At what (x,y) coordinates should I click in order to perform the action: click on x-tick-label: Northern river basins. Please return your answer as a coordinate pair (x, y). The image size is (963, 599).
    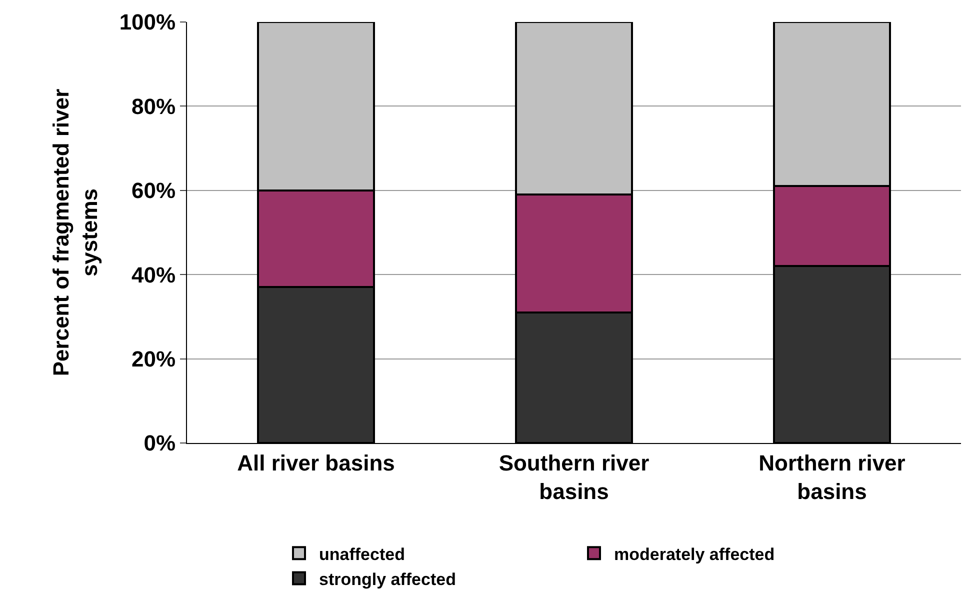
    Looking at the image, I should click on (832, 477).